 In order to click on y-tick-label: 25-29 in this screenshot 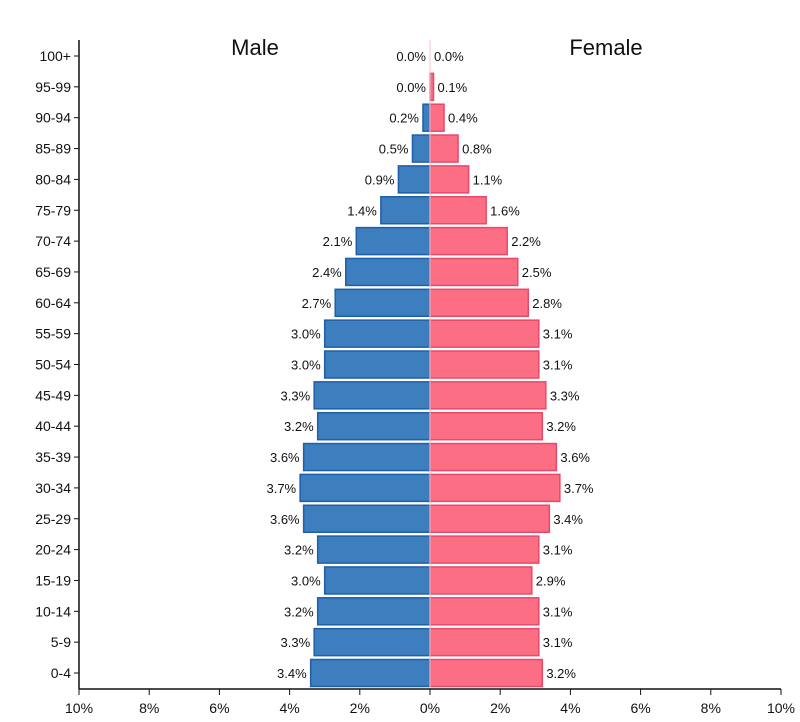, I will do `click(53, 519)`.